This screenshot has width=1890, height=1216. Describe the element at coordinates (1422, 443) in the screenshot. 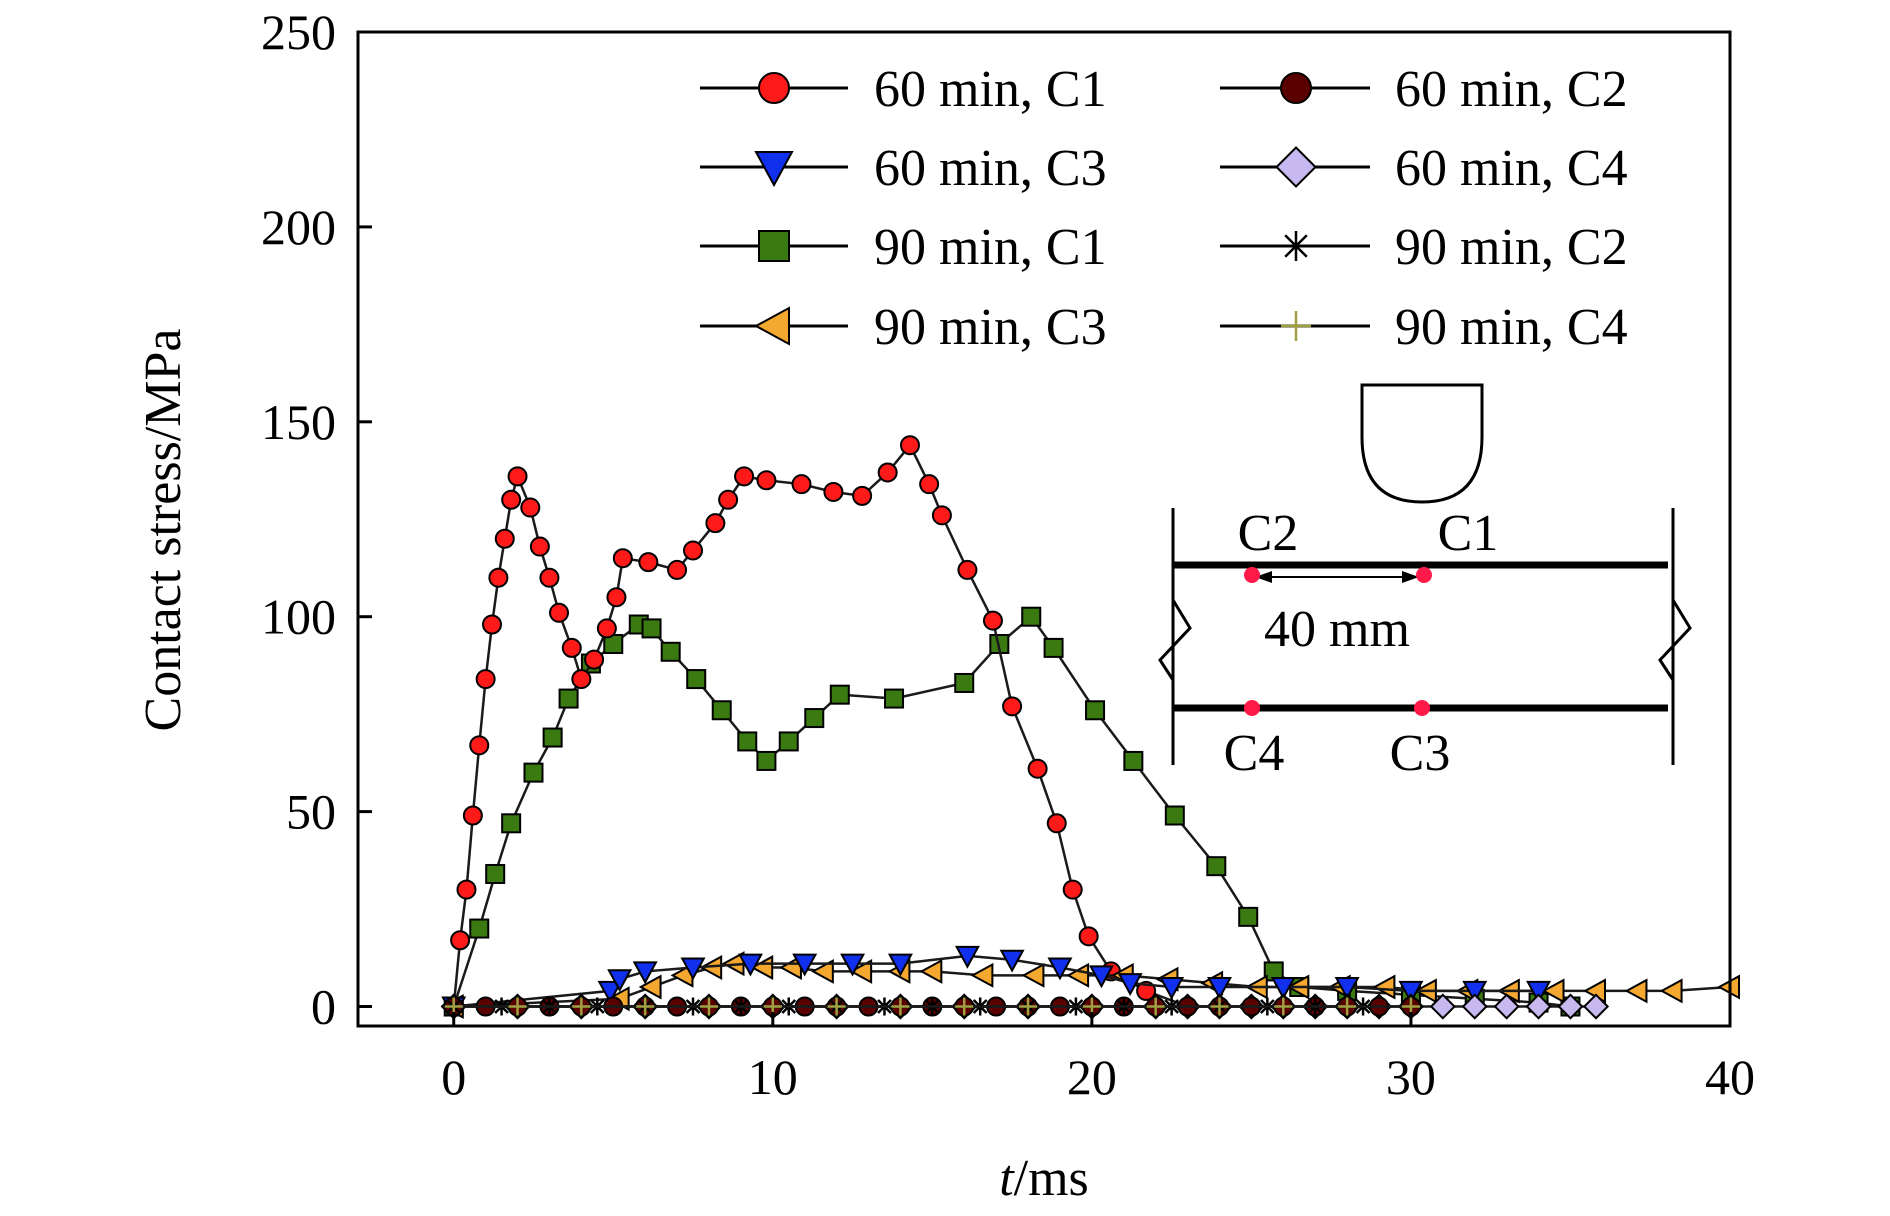

I see `indenter-shape` at that location.